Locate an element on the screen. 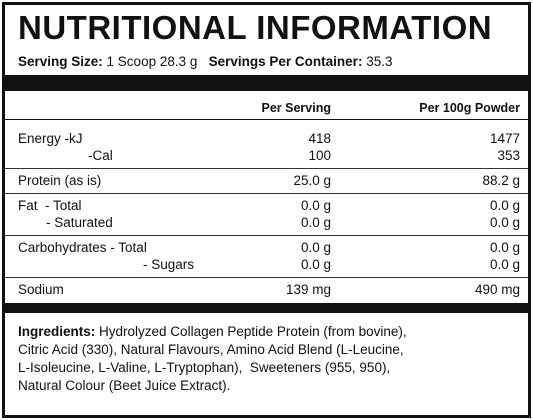 The width and height of the screenshot is (533, 420). per-100g: 1477 is located at coordinates (504, 138).